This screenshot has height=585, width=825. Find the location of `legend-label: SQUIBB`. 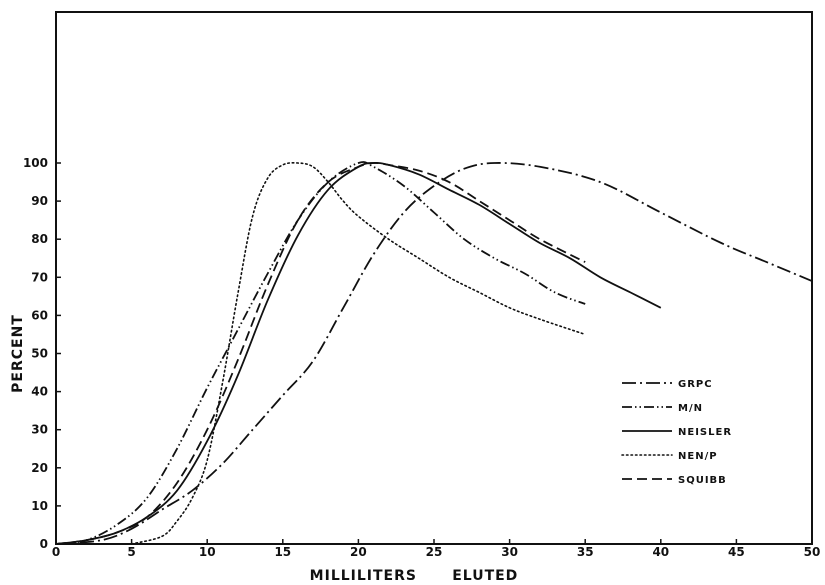

legend-label: SQUIBB is located at coordinates (702, 480).